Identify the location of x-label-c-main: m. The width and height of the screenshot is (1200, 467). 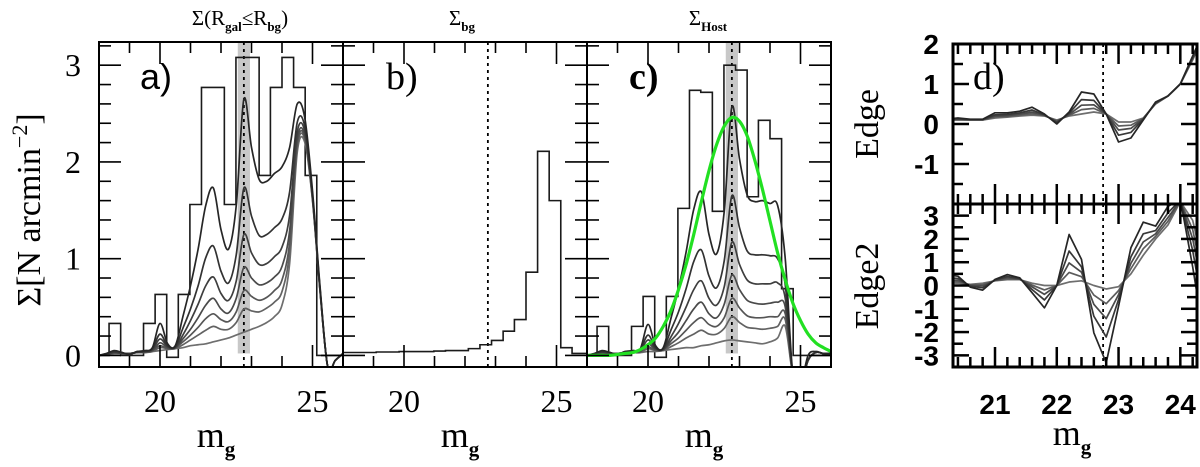
(699, 435).